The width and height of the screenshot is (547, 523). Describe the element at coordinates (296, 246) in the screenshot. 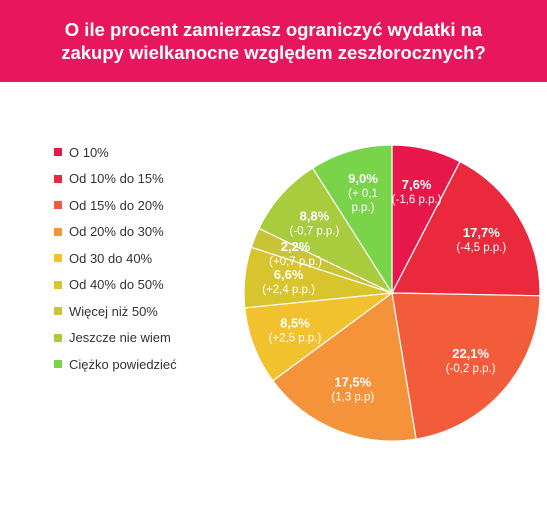

I see `slice-value-label: 2,2%` at that location.